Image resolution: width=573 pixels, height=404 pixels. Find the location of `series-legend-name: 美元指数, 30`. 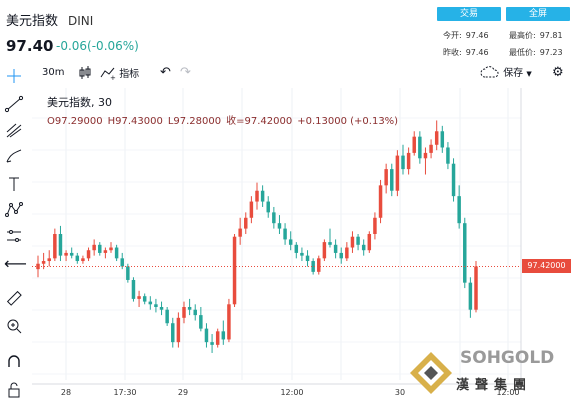

series-legend-name: 美元指数, 30 is located at coordinates (79, 102).